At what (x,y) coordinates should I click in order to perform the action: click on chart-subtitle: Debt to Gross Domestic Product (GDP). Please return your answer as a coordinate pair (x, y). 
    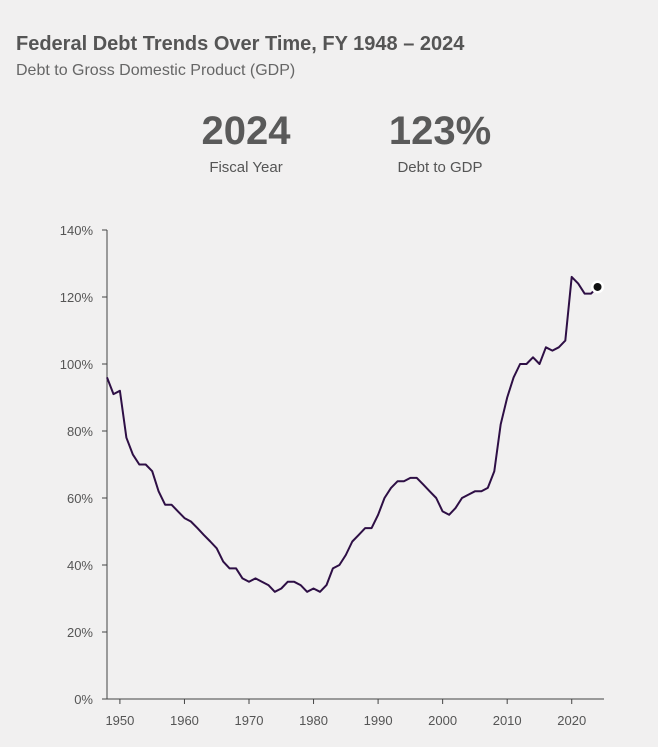
    Looking at the image, I should click on (156, 70).